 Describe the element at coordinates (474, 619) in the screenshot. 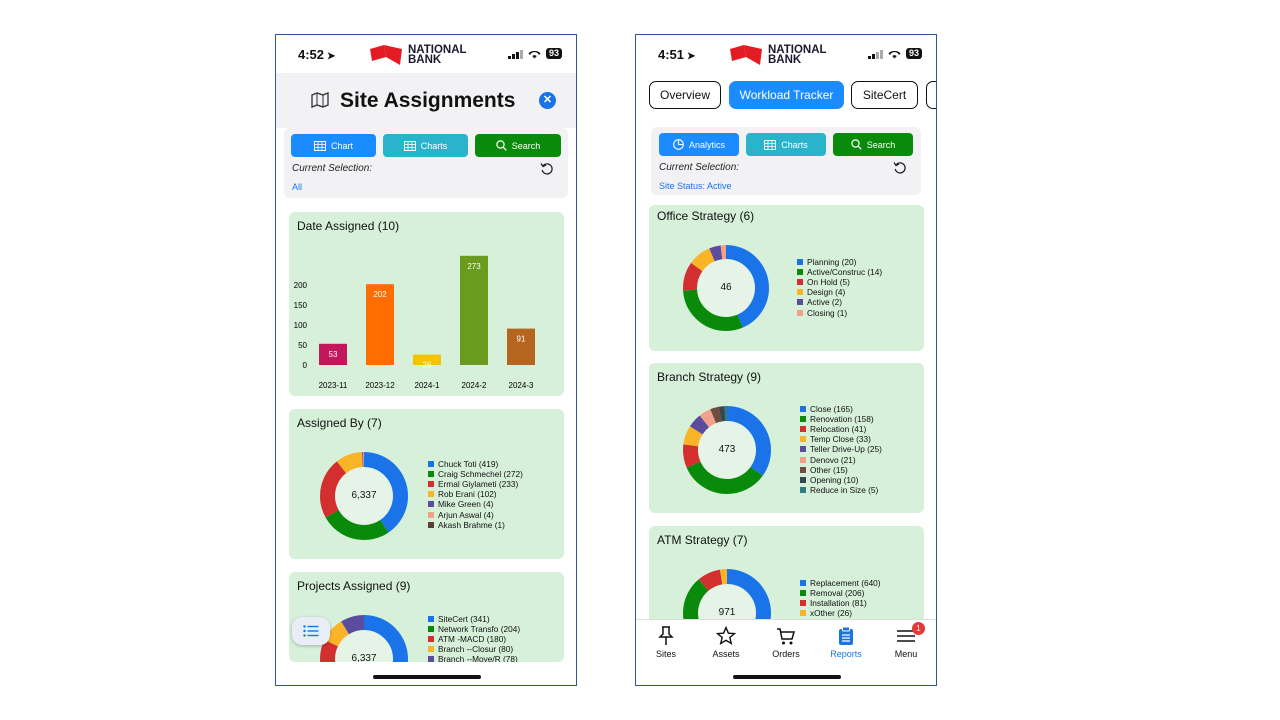

I see `legend-item: SiteCert (341)` at that location.